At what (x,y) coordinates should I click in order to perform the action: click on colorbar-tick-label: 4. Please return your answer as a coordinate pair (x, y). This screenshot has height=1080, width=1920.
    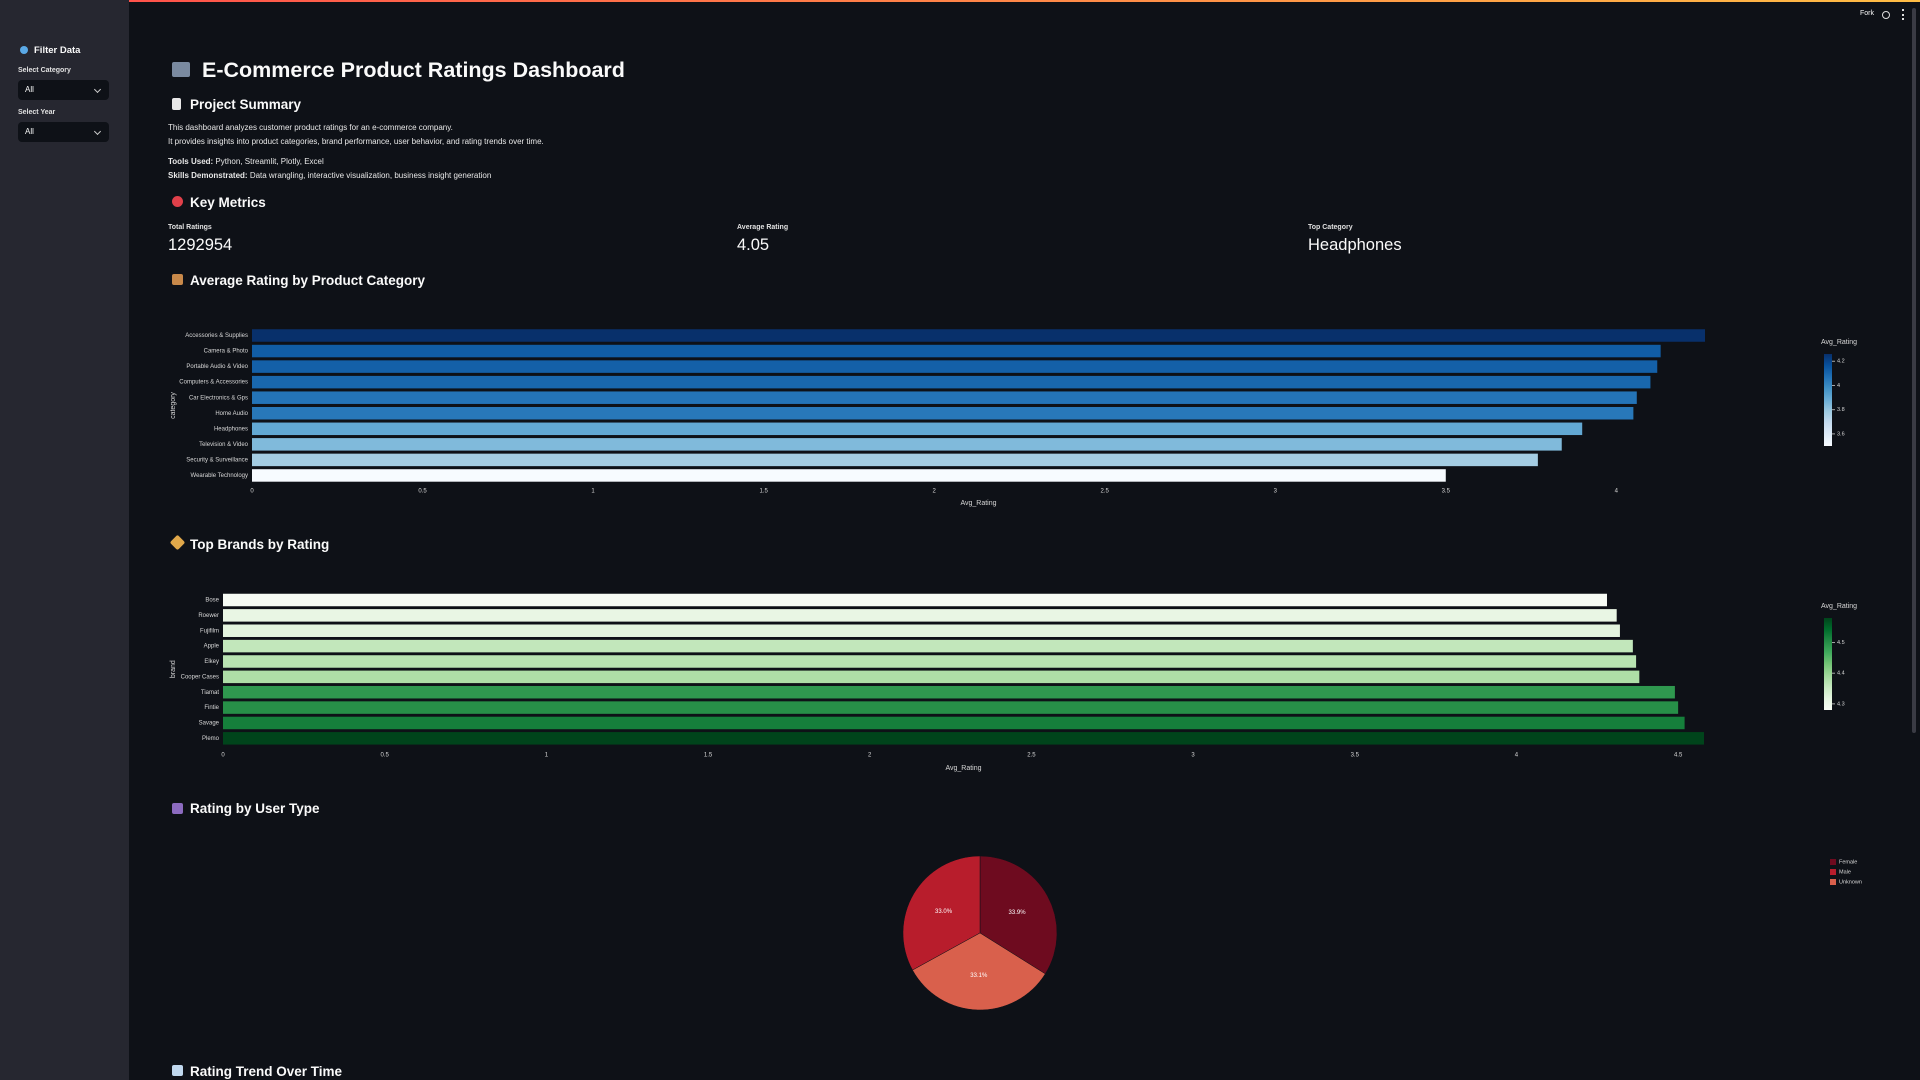
    Looking at the image, I should click on (1838, 386).